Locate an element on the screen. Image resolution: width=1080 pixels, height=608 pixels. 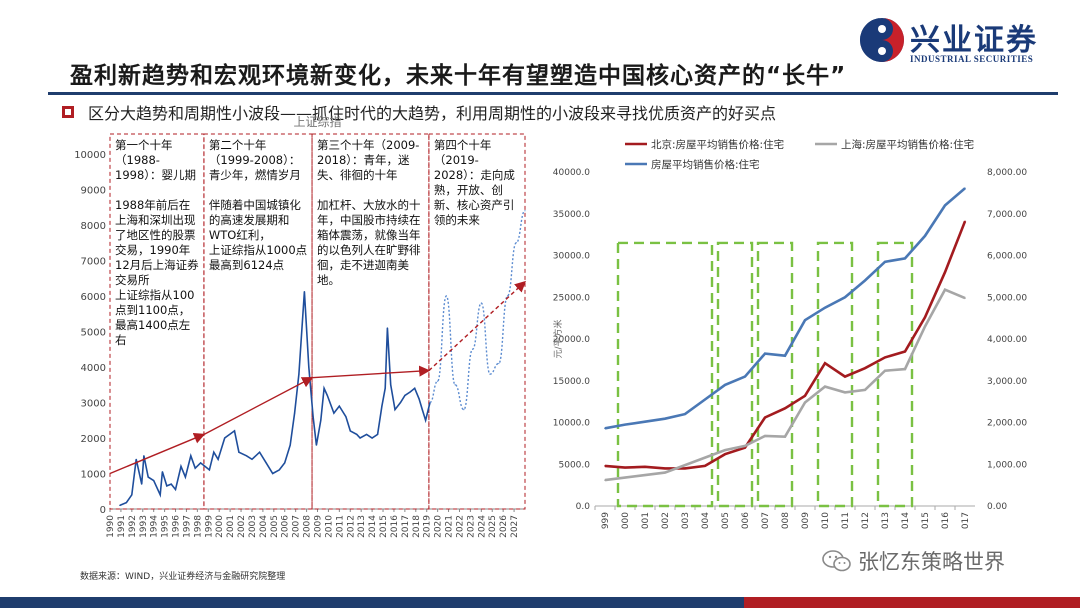
x-tick-label: 2008 is located at coordinates (786, 521).